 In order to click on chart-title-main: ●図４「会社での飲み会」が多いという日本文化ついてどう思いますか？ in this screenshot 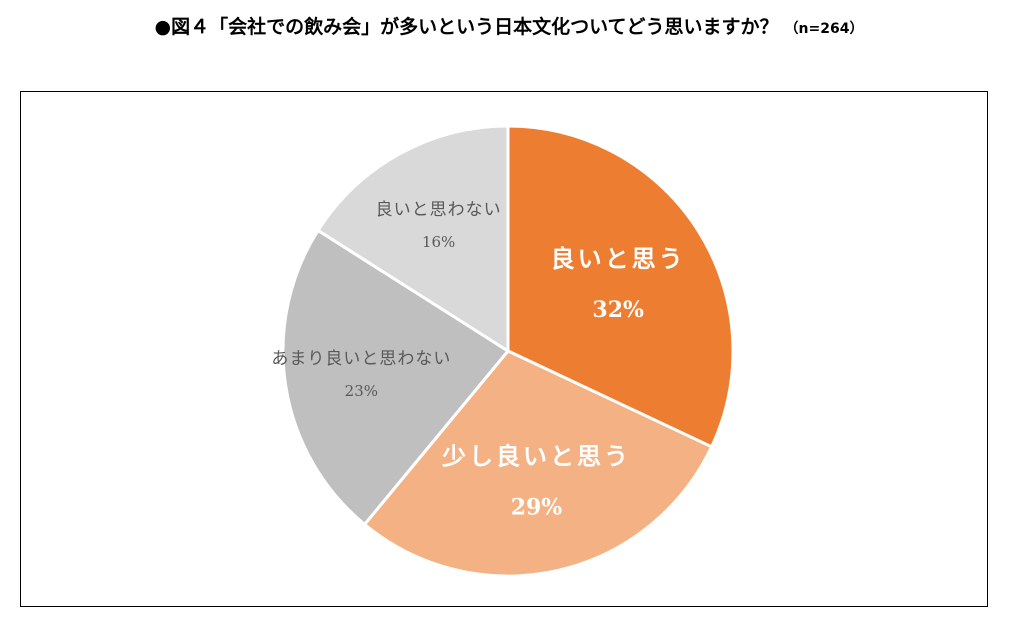, I will do `click(466, 27)`.